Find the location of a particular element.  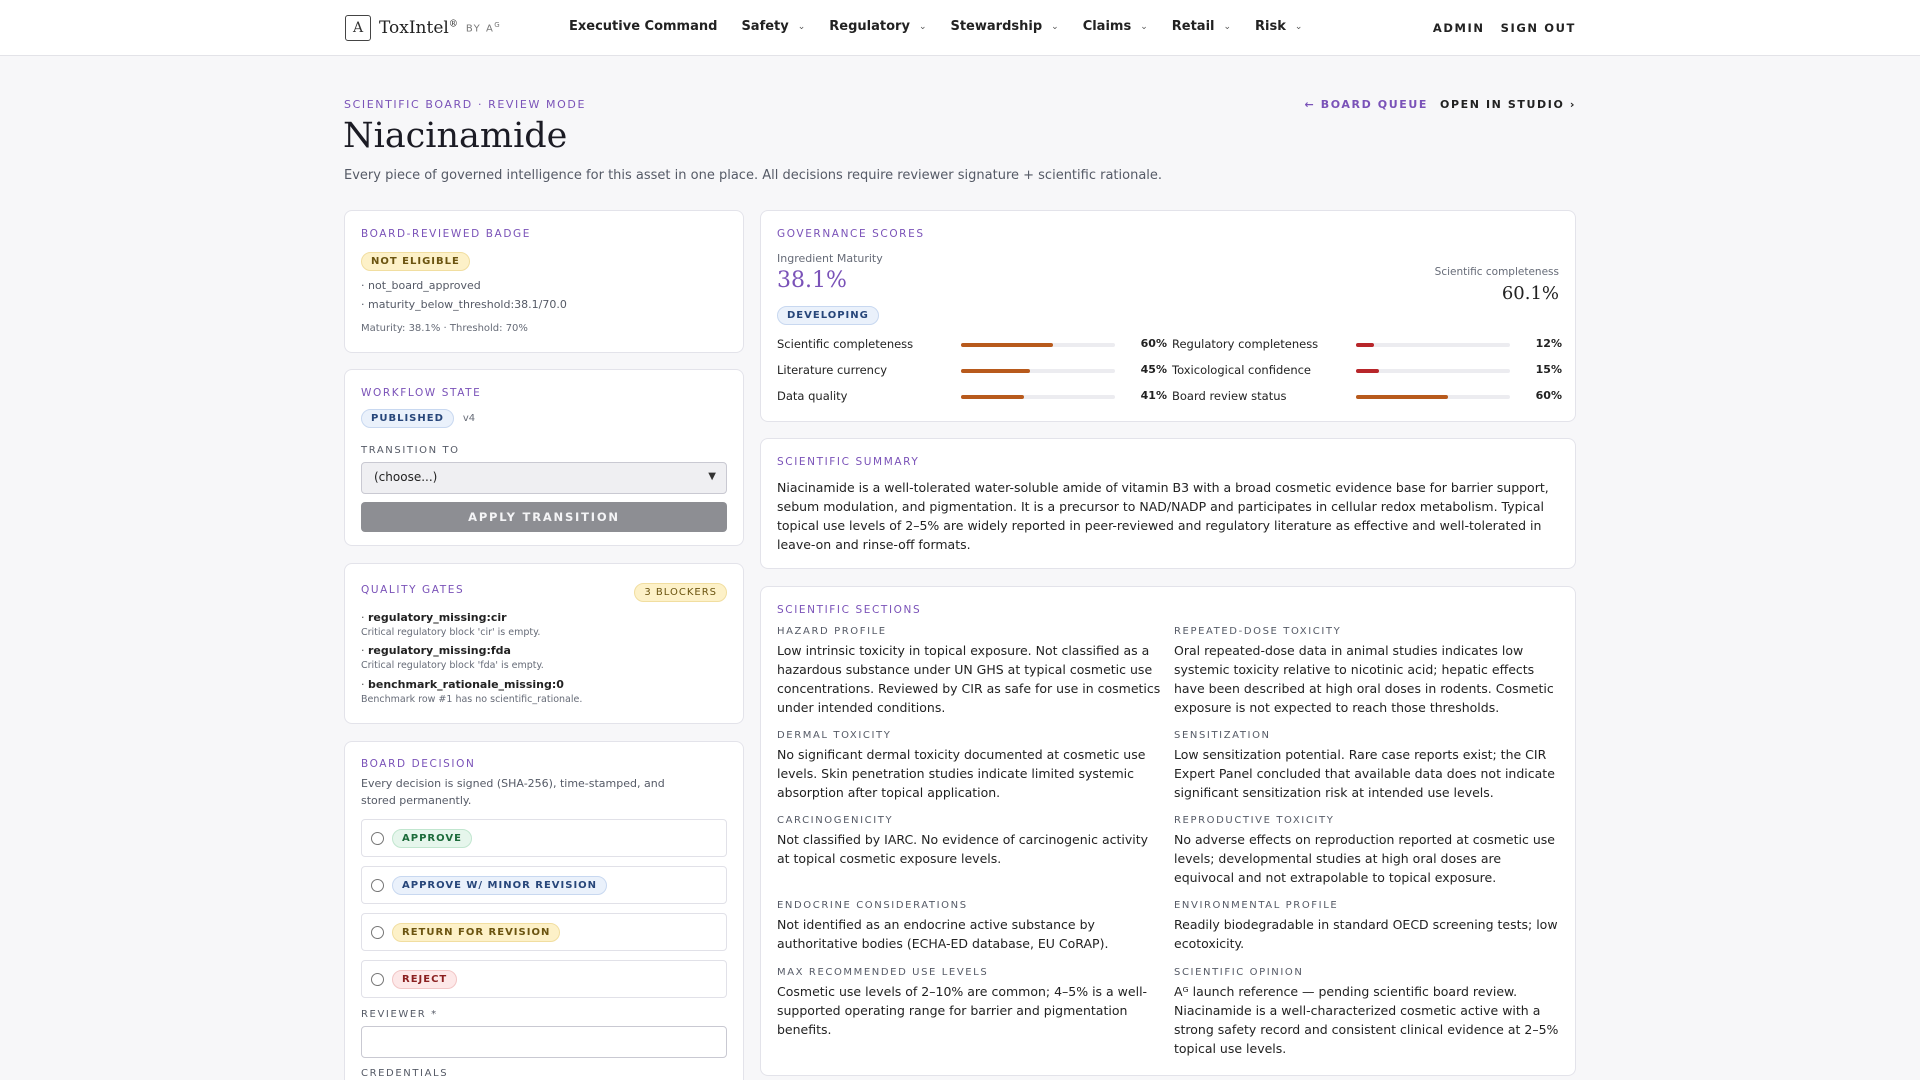

nav-item-stewardship: Stewardship ⌄ is located at coordinates (1004, 26).